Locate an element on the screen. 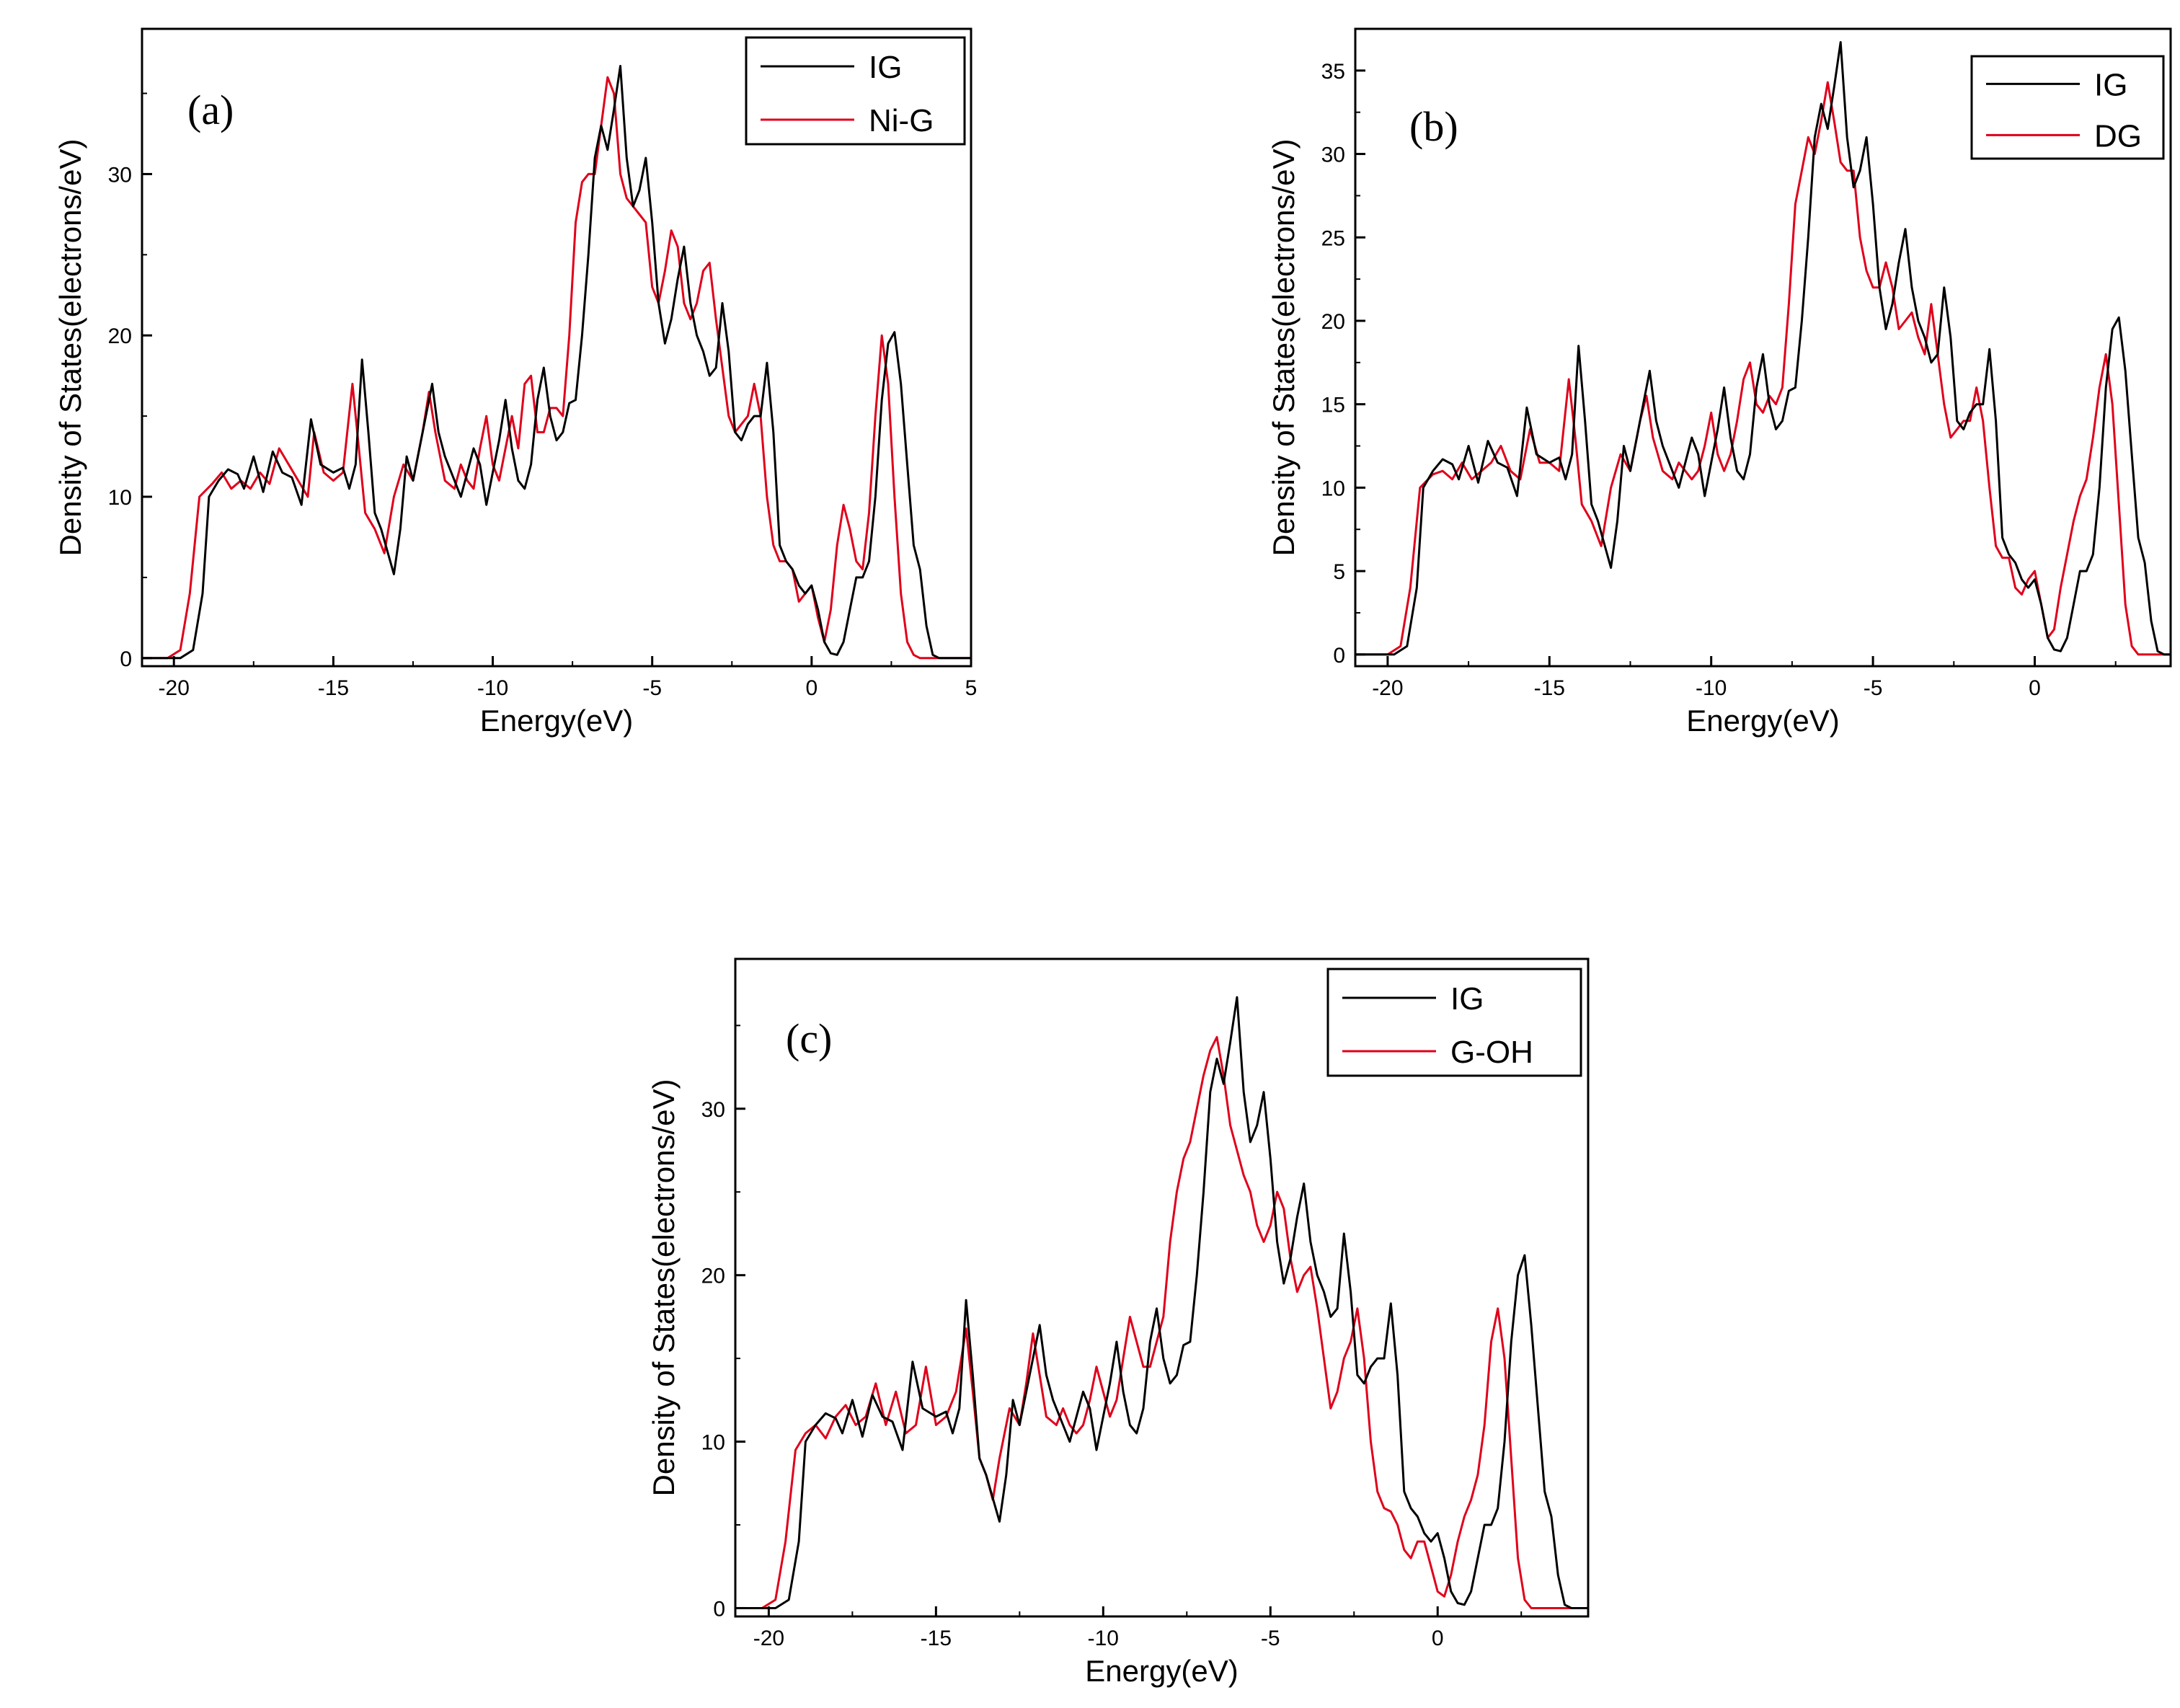 The height and width of the screenshot is (1708, 2180). panel-label: (b) is located at coordinates (1434, 126).